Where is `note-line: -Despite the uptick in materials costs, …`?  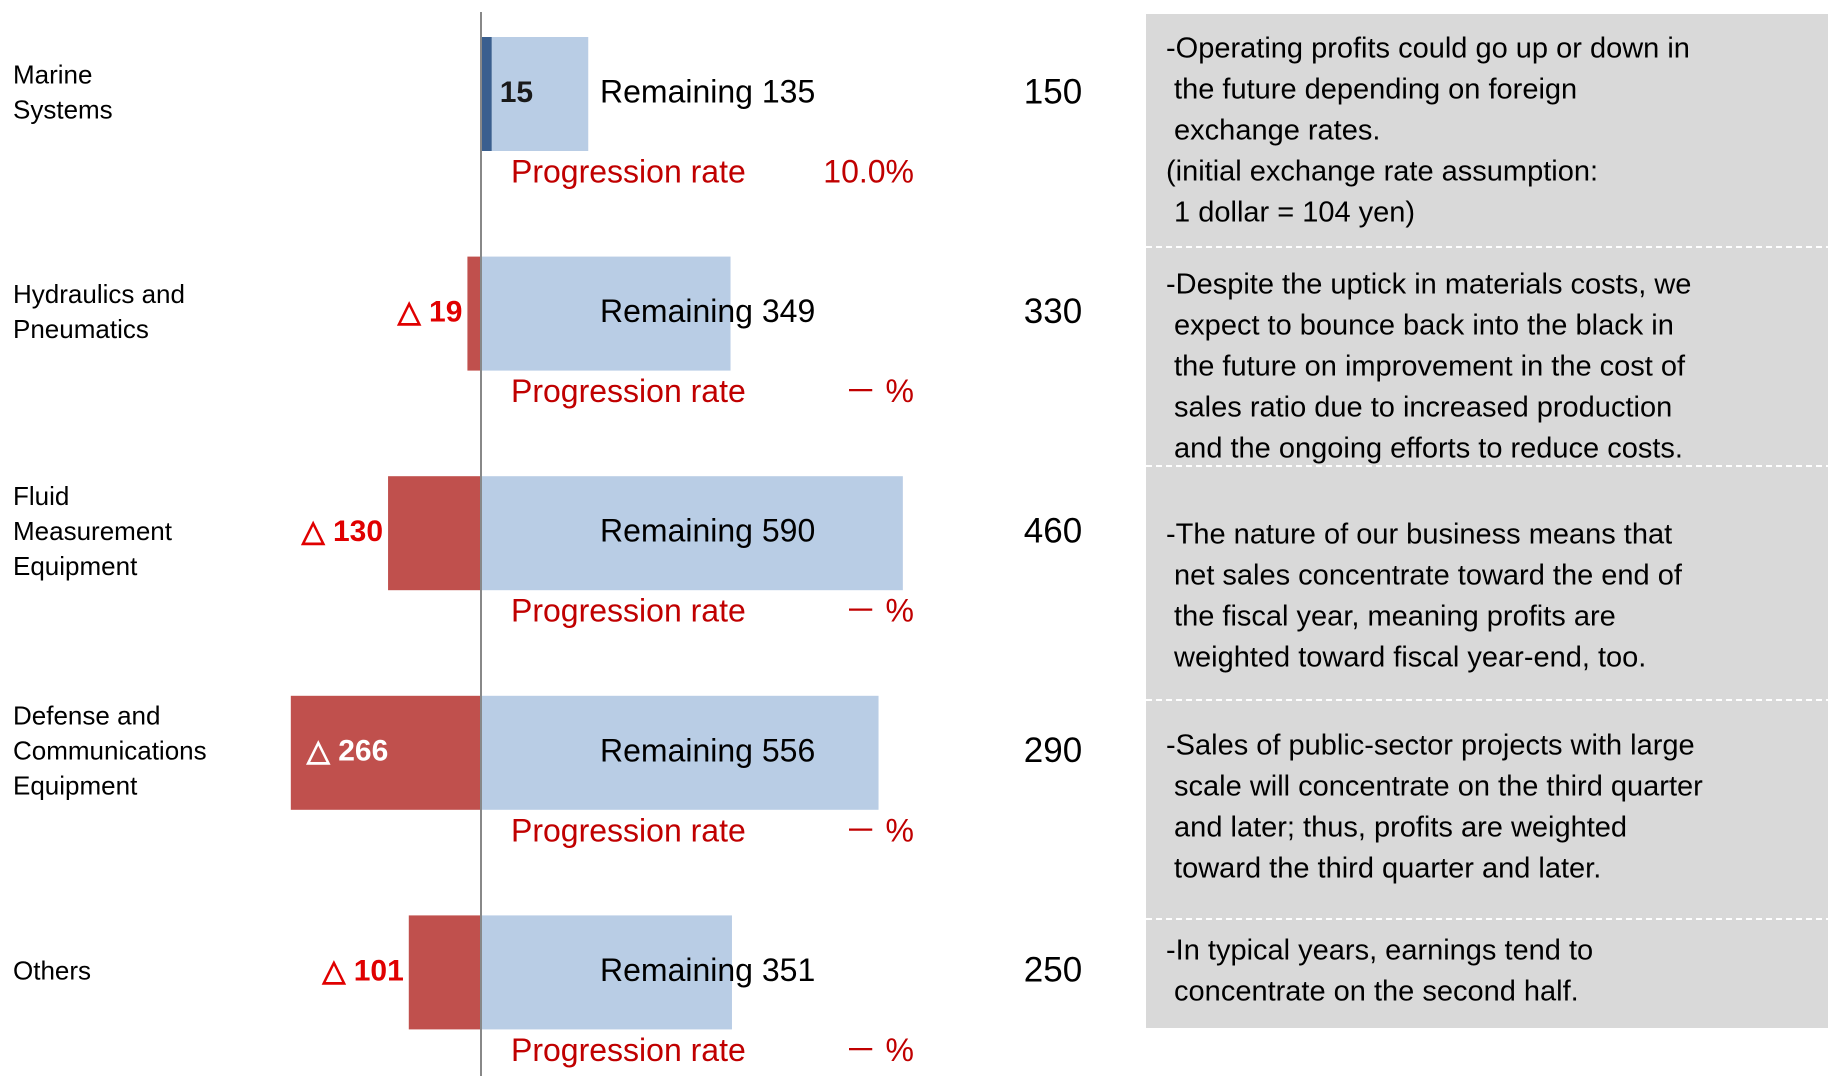 note-line: -Despite the uptick in materials costs, … is located at coordinates (1428, 285).